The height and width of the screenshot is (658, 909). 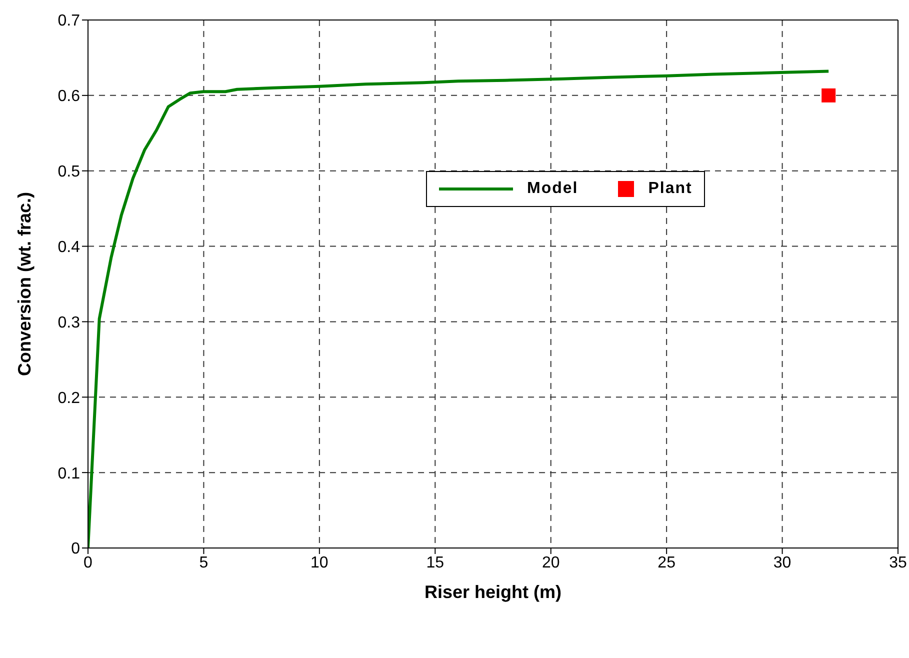 What do you see at coordinates (69, 247) in the screenshot?
I see `y-tick-label: 0.4` at bounding box center [69, 247].